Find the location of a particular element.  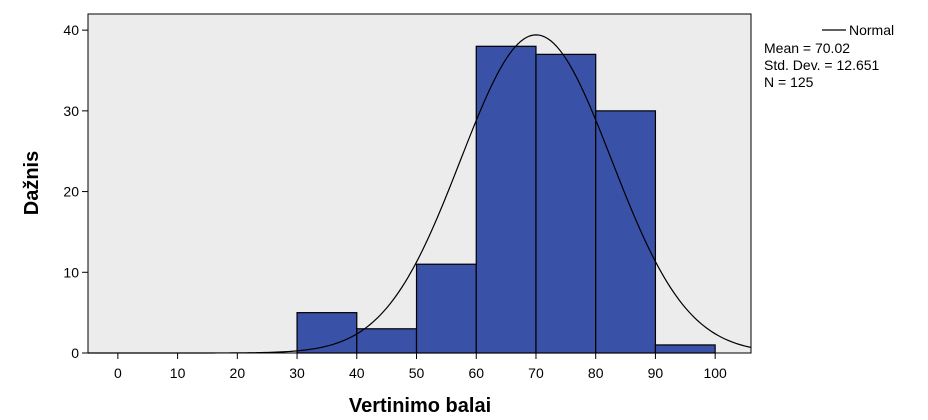

y-tick-label: 0 is located at coordinates (75, 353).